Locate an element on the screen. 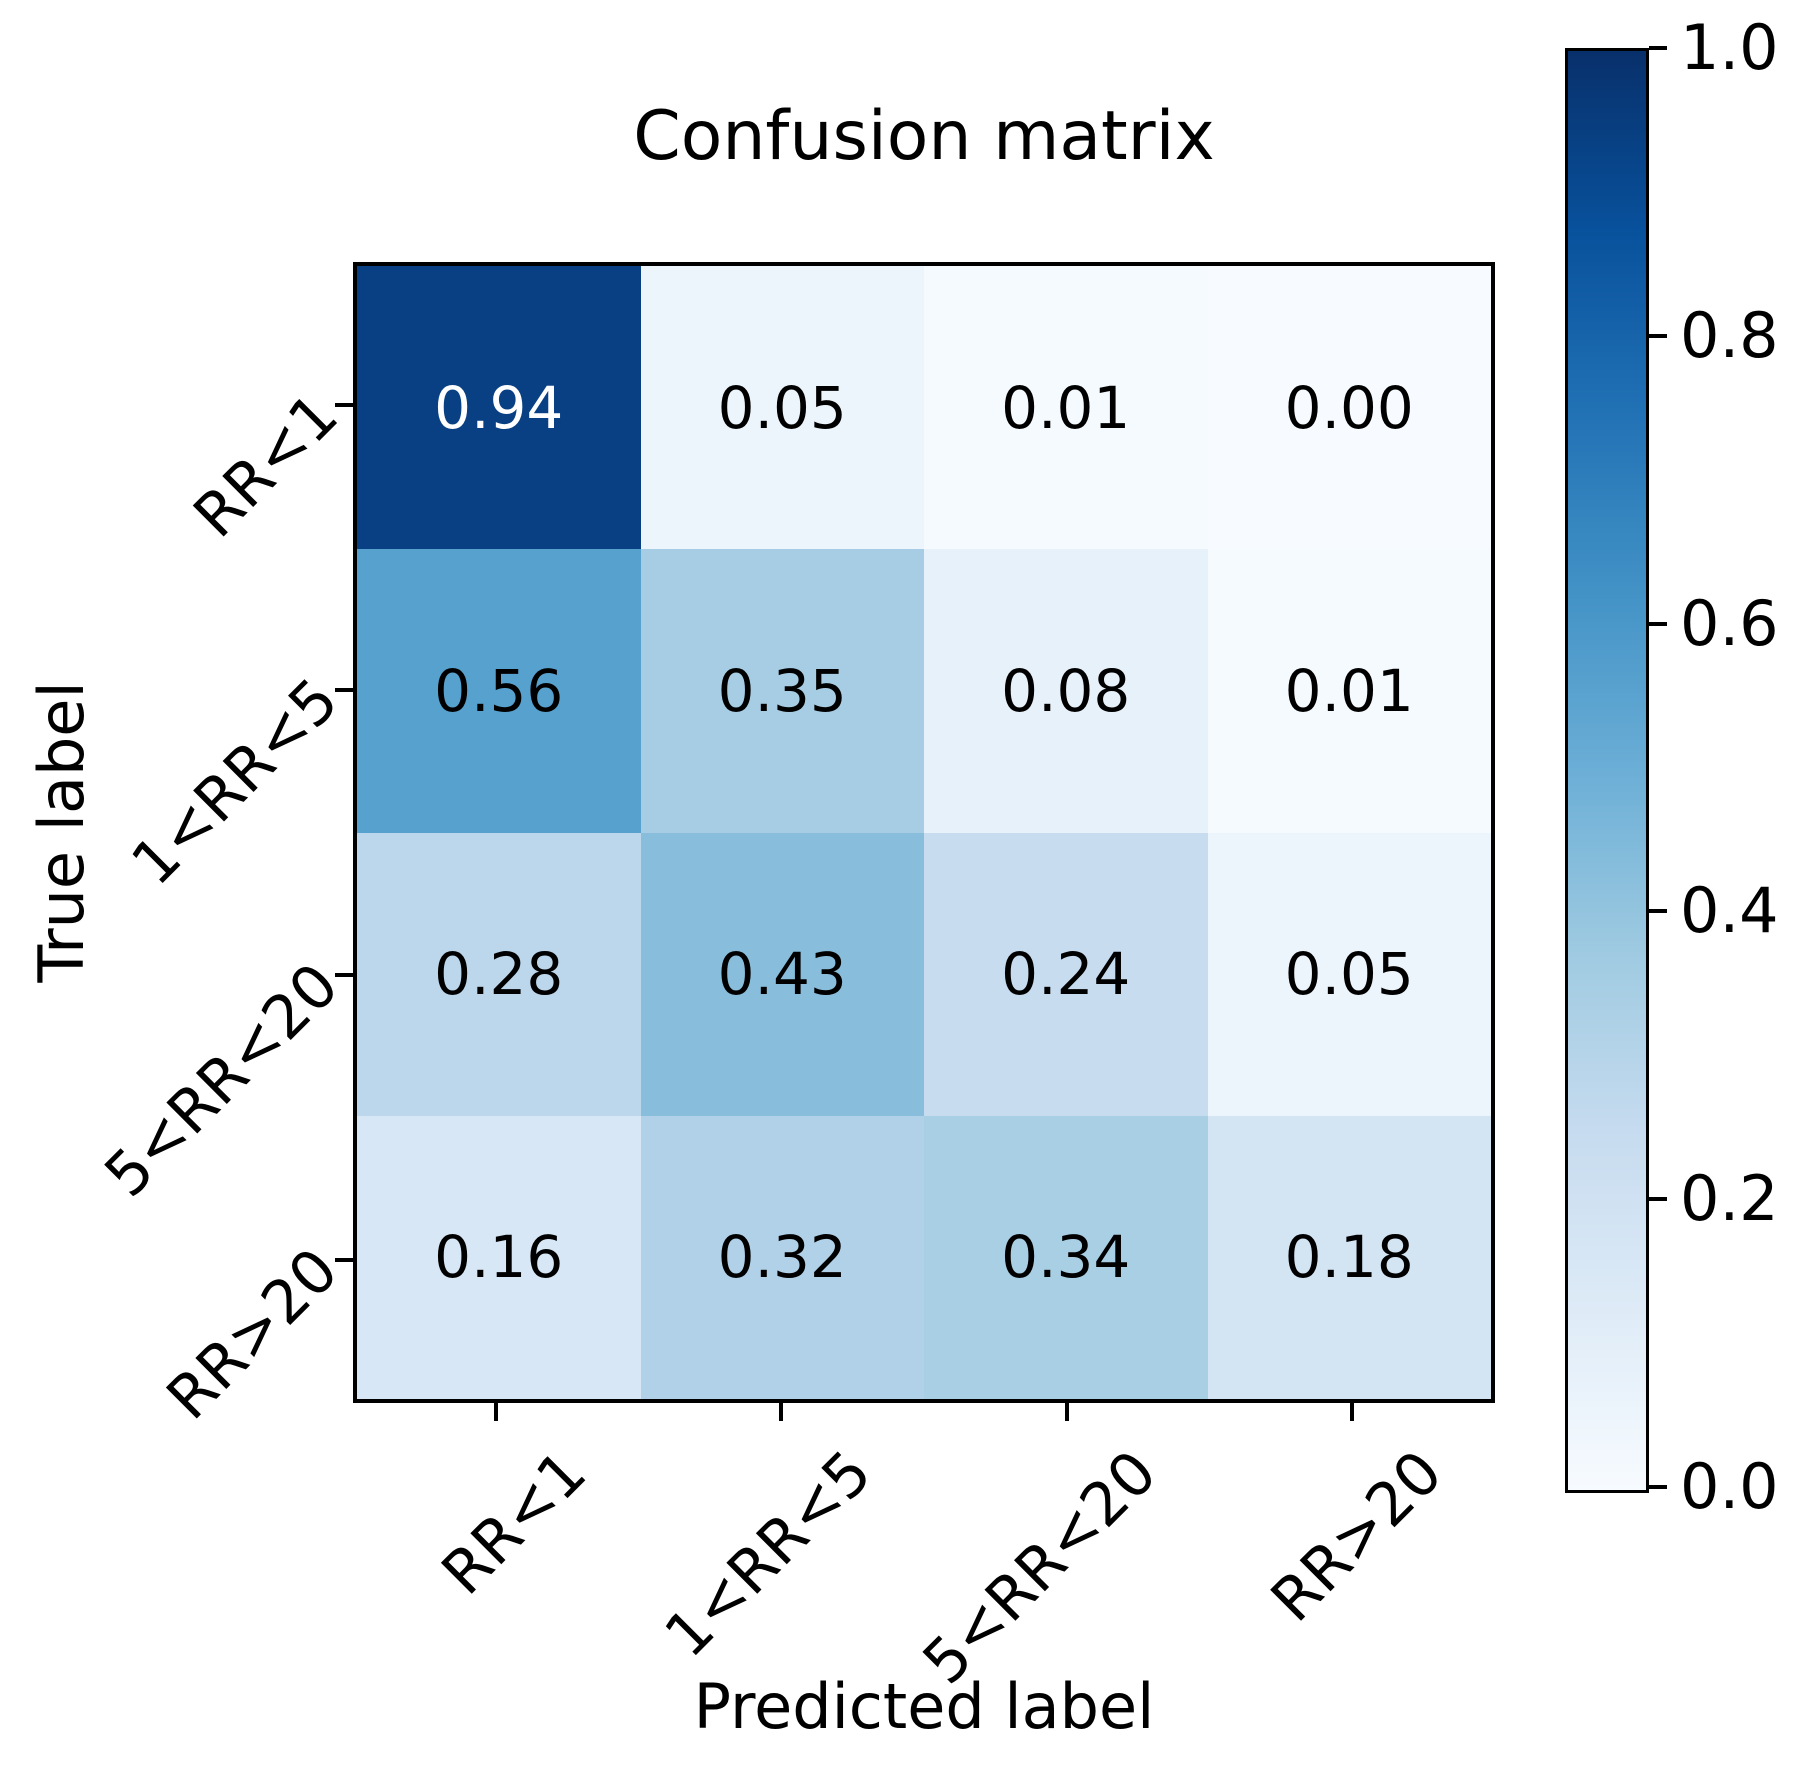 Image resolution: width=1814 pixels, height=1781 pixels. heatmap-cell: 0.32 is located at coordinates (782, 1257).